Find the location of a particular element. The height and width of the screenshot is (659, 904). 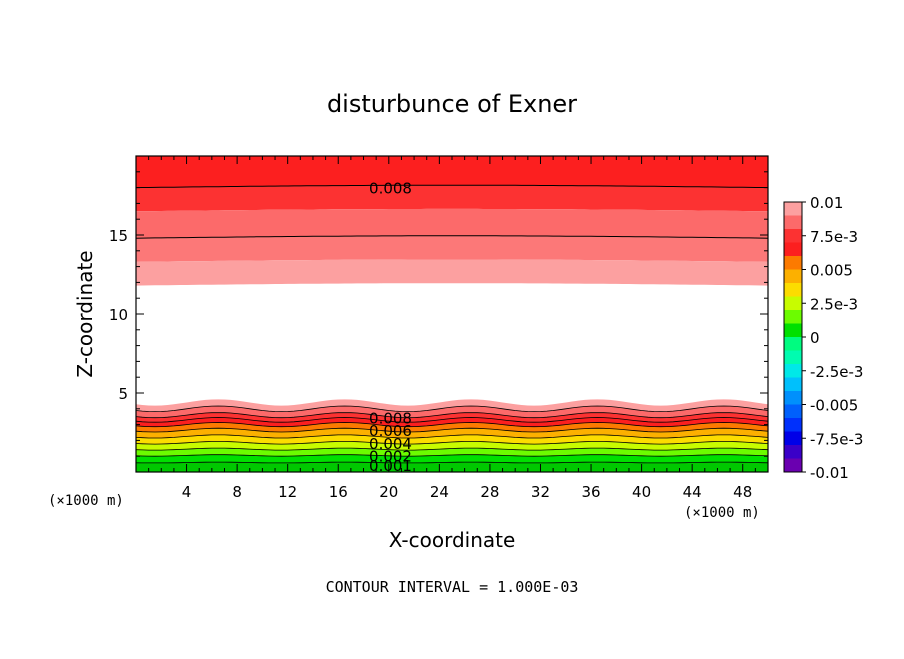

x-tick-label: 44 is located at coordinates (692, 492).